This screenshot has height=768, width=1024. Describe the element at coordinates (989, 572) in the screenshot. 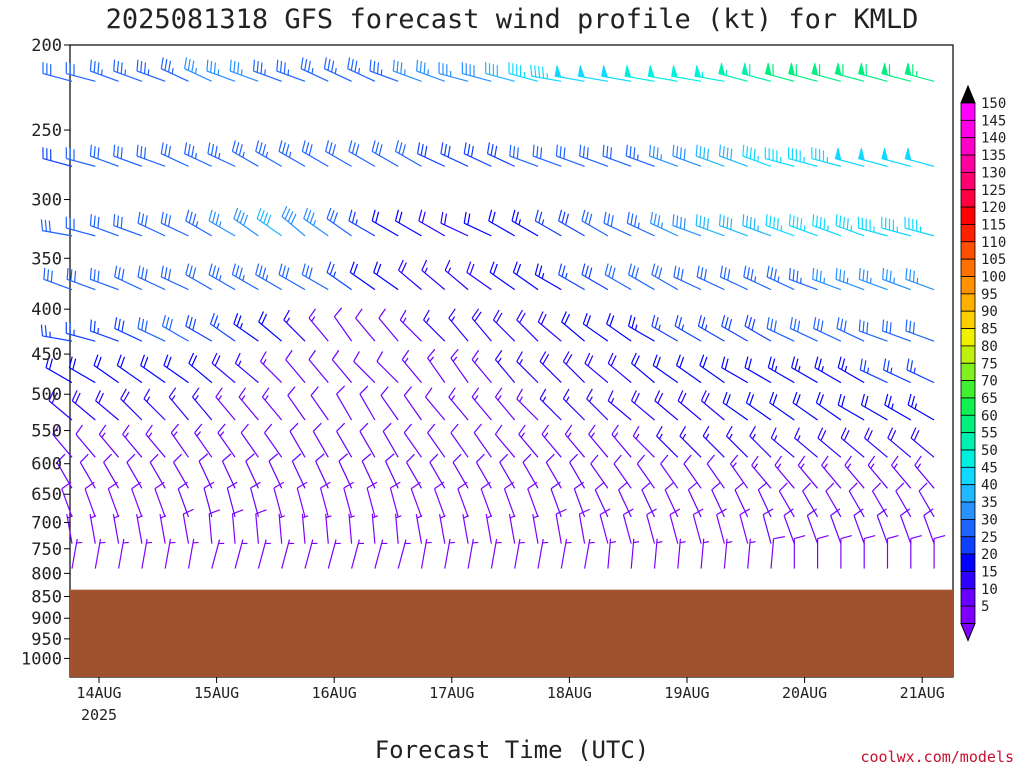

I see `colorbar-label: 15` at that location.